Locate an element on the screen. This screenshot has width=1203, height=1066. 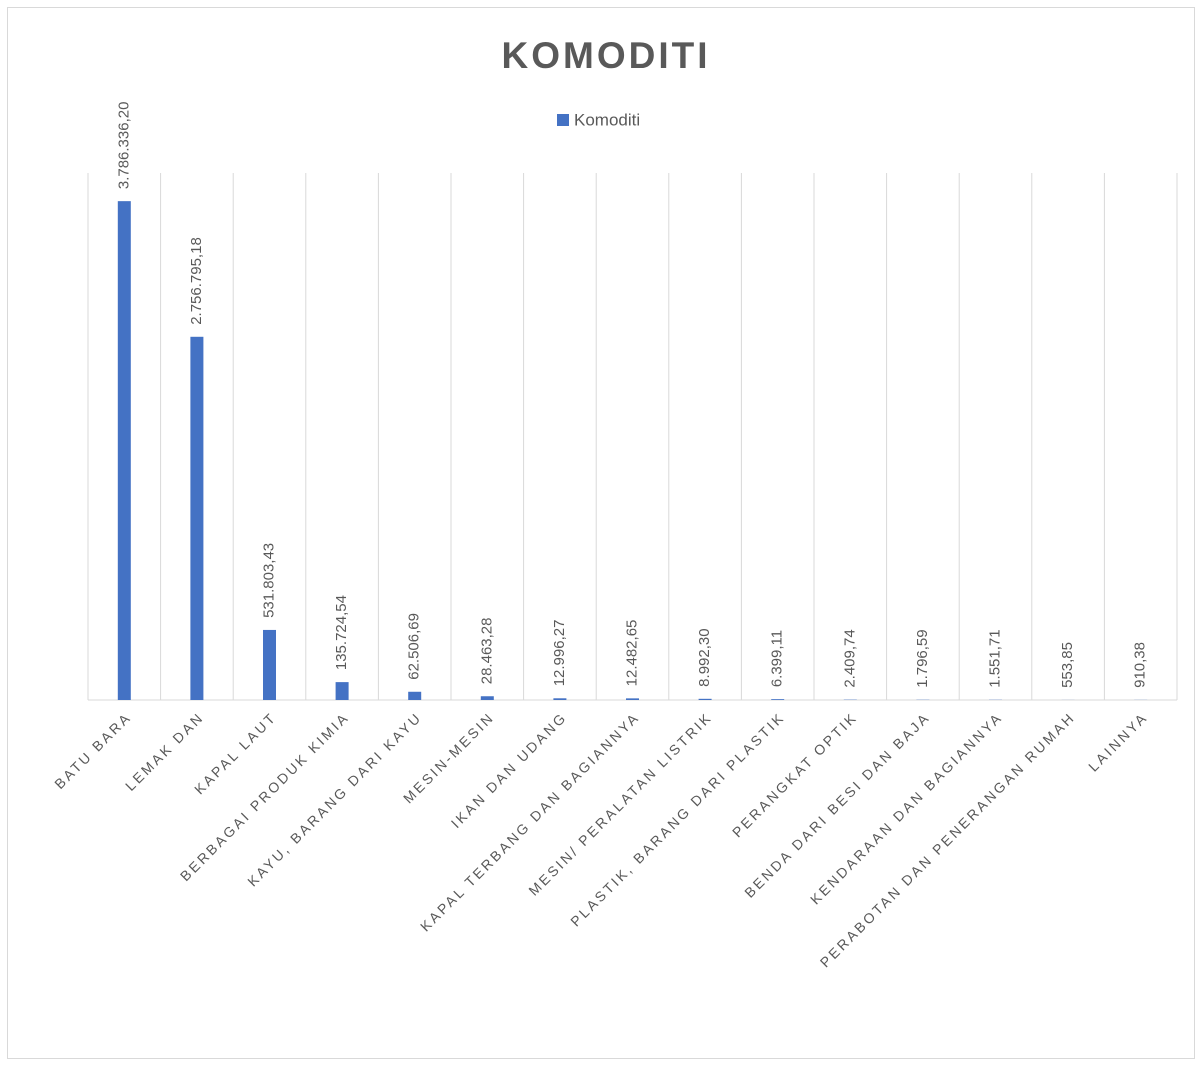
value-label: 8.992,30 is located at coordinates (704, 657).